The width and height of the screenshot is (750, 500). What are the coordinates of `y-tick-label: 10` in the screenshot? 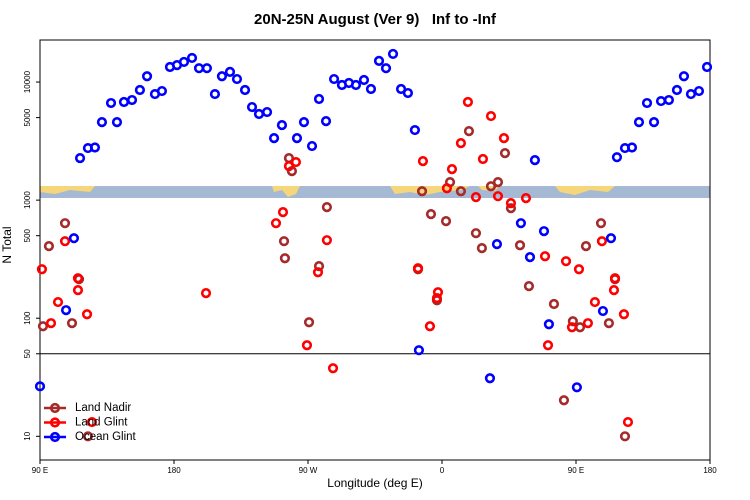 It's located at (27, 435).